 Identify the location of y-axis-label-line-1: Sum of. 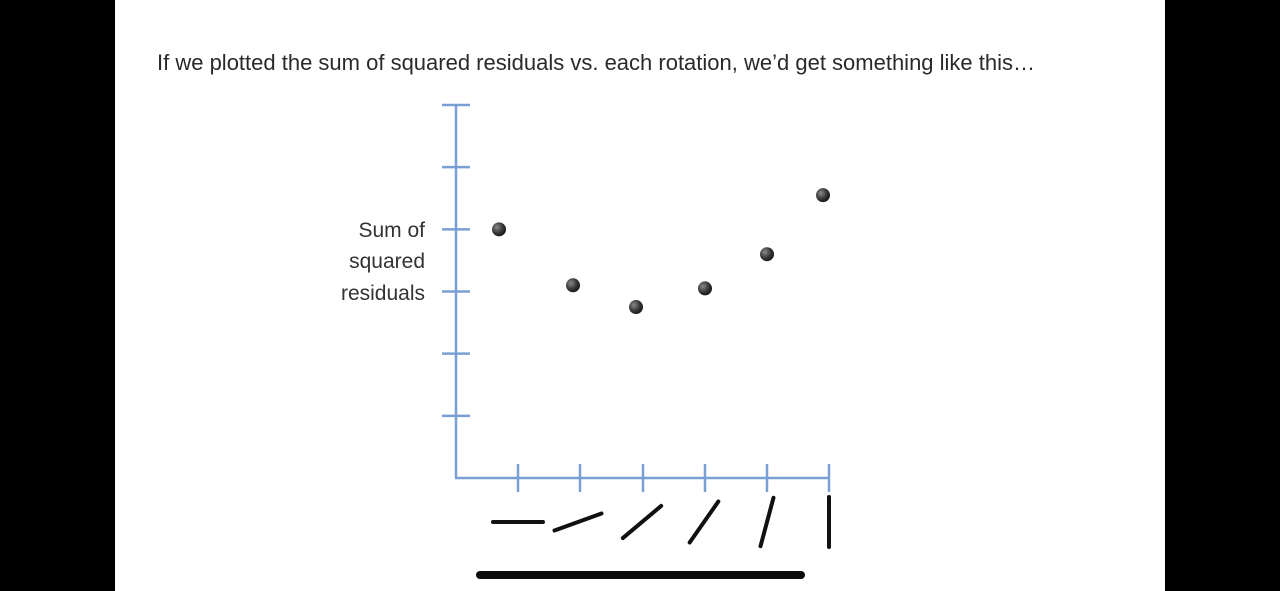
(391, 230).